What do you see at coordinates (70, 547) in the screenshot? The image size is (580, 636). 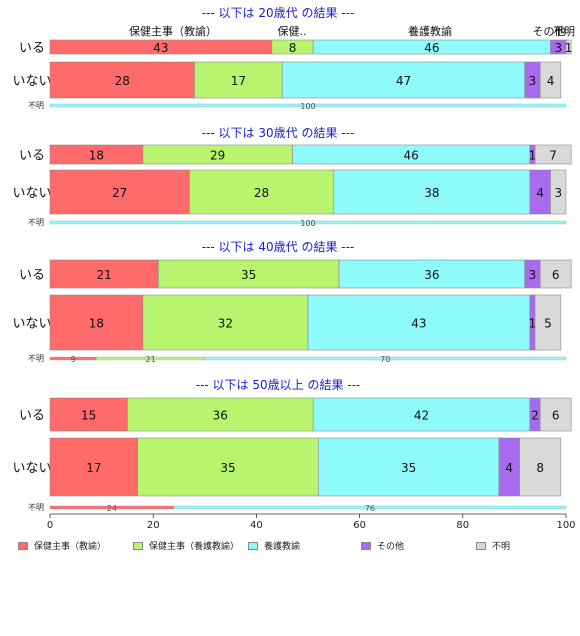 I see `legend-label: 保健主事（教諭）` at bounding box center [70, 547].